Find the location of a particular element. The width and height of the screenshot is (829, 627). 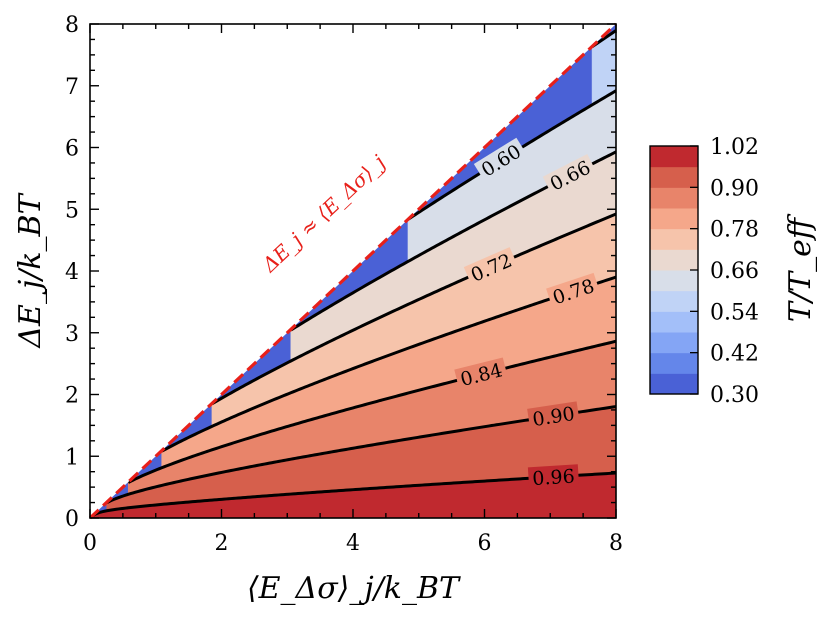

contour-label-text: 0.96 is located at coordinates (554, 478).